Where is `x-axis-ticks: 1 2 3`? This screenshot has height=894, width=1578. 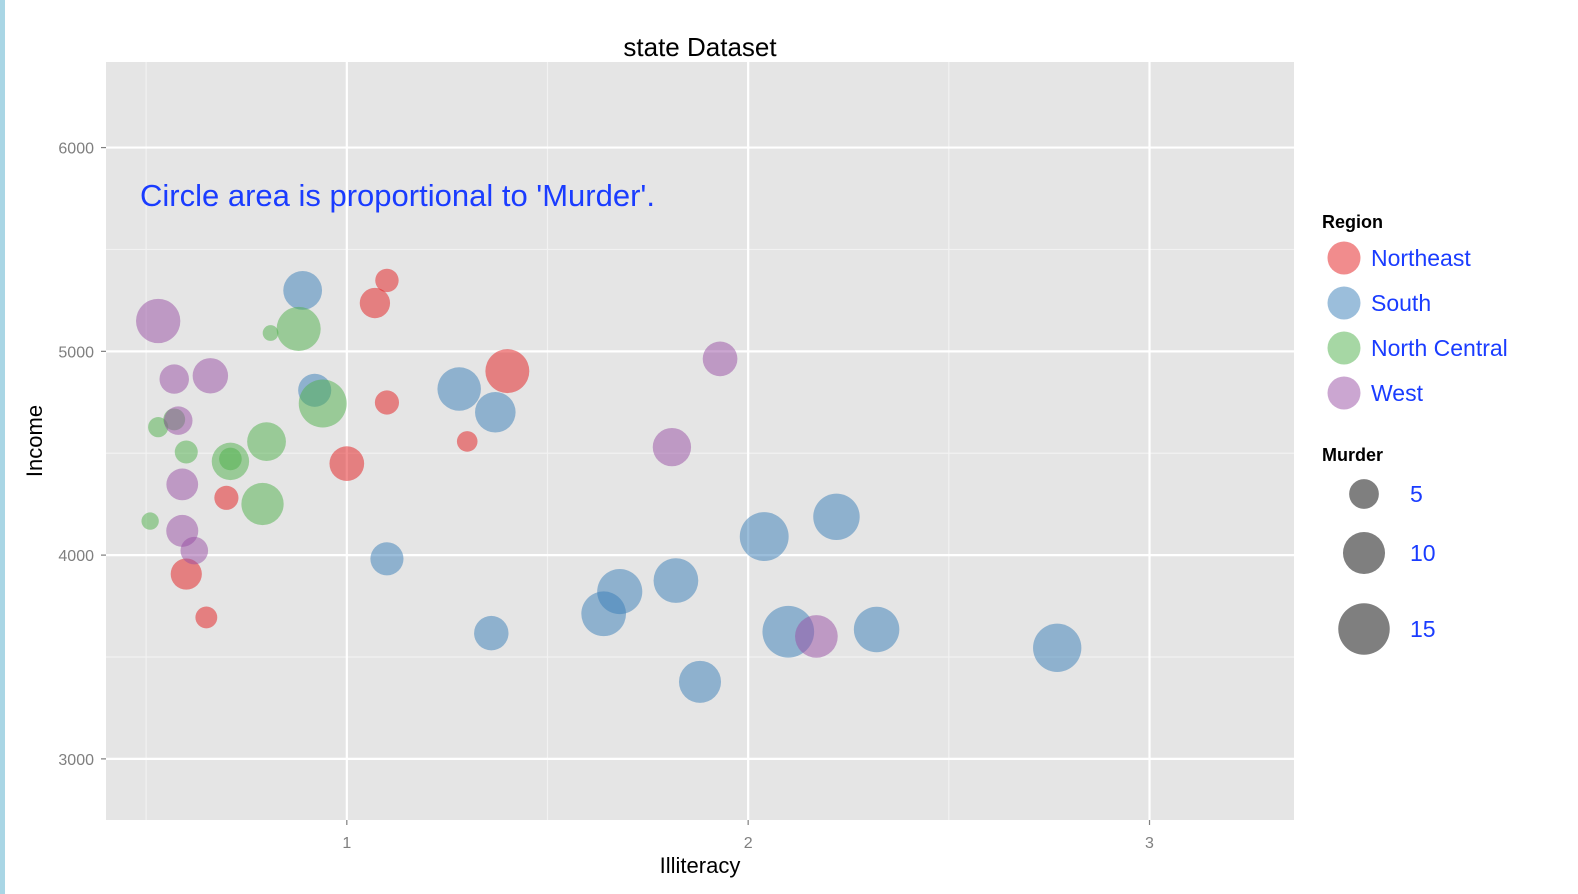 x-axis-ticks: 1 2 3 is located at coordinates (748, 836).